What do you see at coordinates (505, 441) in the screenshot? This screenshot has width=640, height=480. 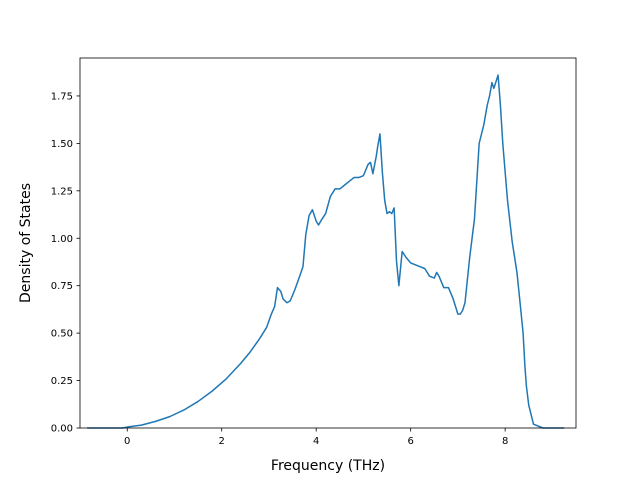 I see `x-tick-label: 8` at bounding box center [505, 441].